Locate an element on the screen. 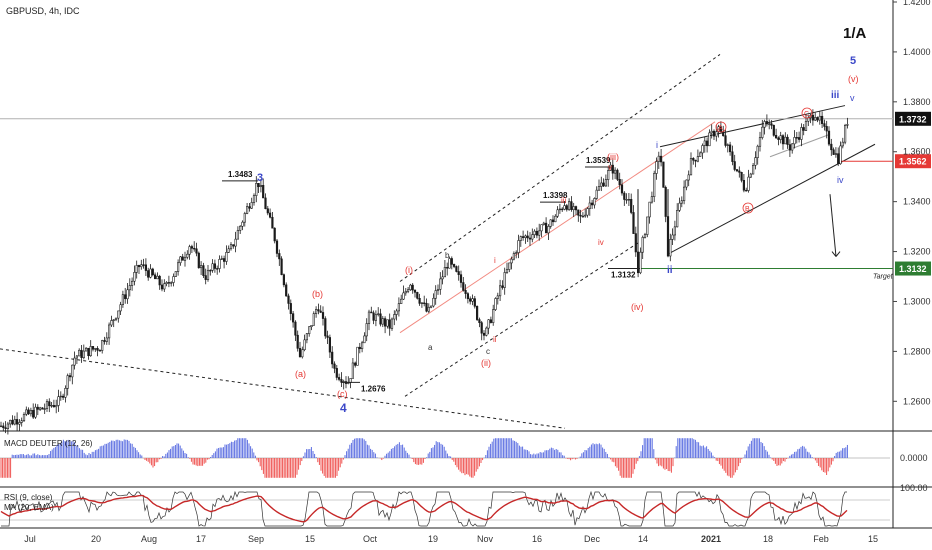 The height and width of the screenshot is (550, 932). wave-label: iii is located at coordinates (835, 95).